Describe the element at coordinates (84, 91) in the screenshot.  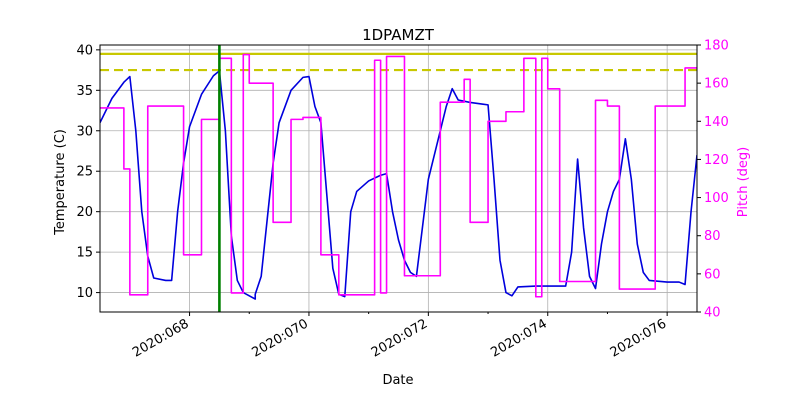
I see `y-tick-label: 35` at that location.